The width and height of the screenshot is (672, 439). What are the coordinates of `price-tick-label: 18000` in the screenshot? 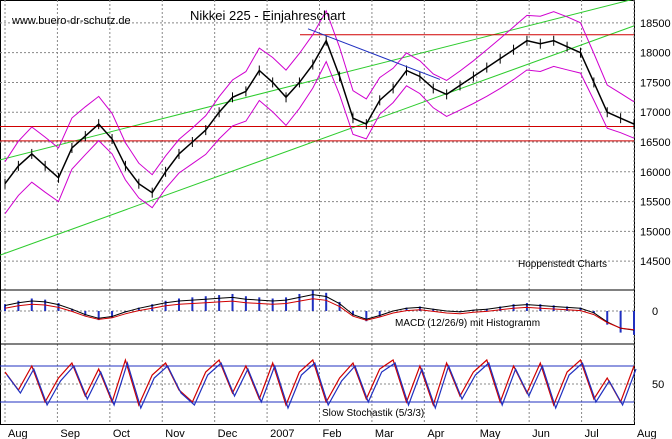 It's located at (655, 54).